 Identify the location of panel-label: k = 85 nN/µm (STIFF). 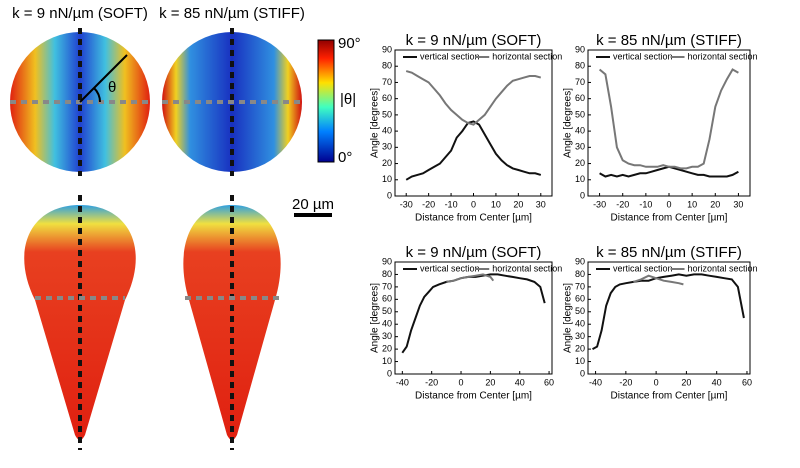
(232, 13).